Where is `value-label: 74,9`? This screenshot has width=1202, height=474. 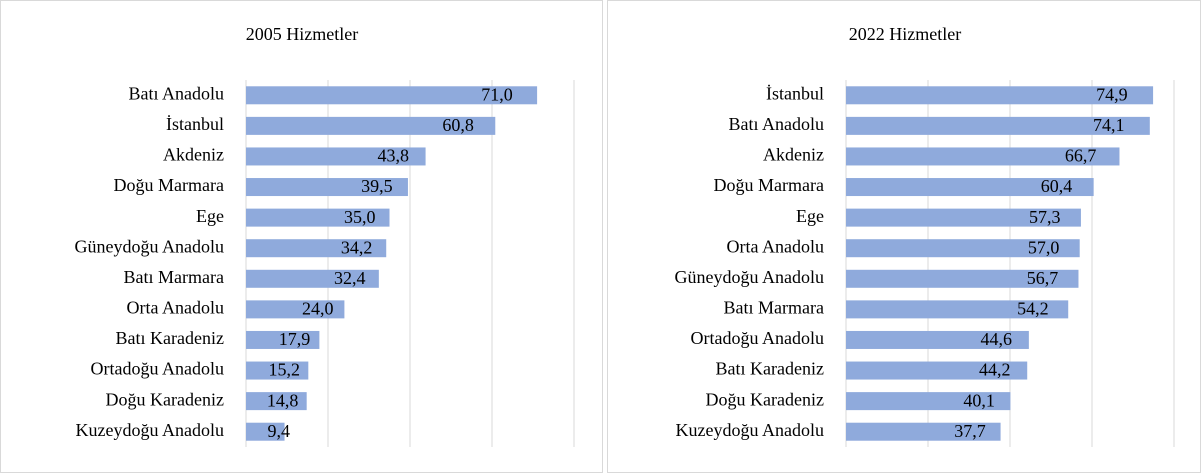 value-label: 74,9 is located at coordinates (1112, 94).